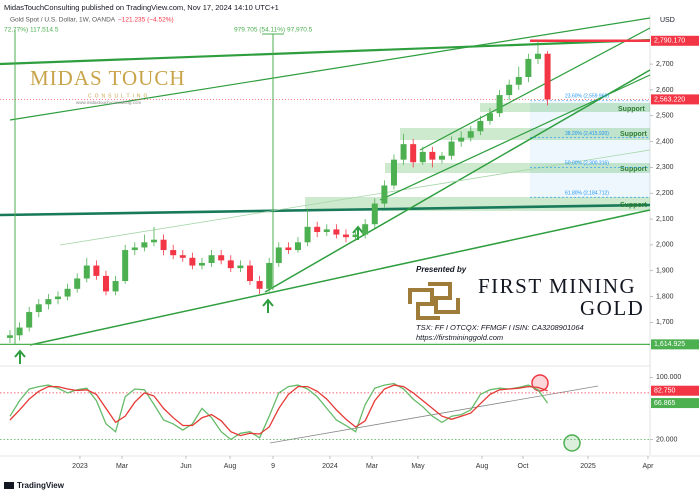 The image size is (700, 495). Describe the element at coordinates (665, 64) in the screenshot. I see `y-tick-label: 2,700` at that location.